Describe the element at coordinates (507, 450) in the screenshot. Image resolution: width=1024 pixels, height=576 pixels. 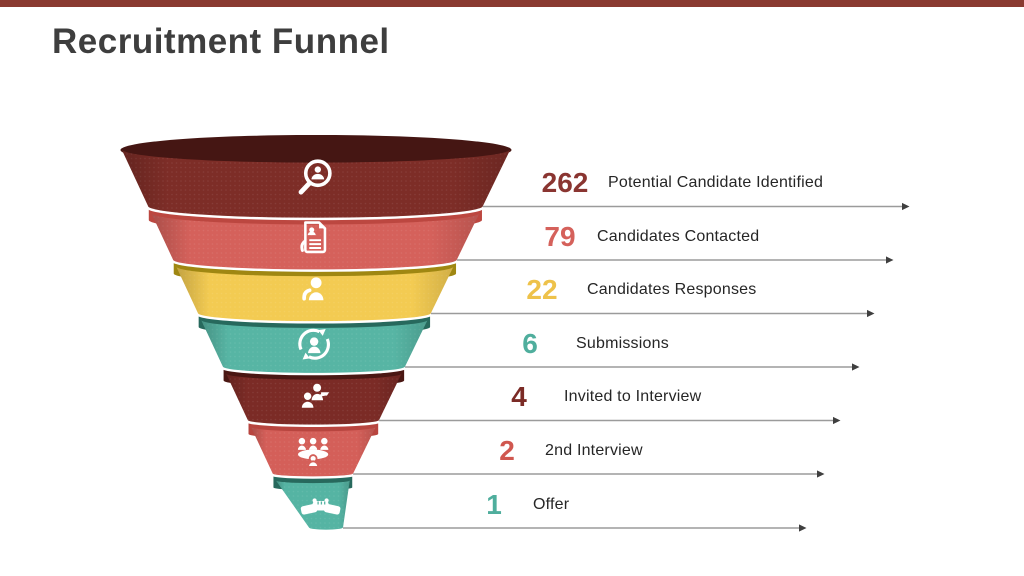
I see `stage-value: 2` at that location.